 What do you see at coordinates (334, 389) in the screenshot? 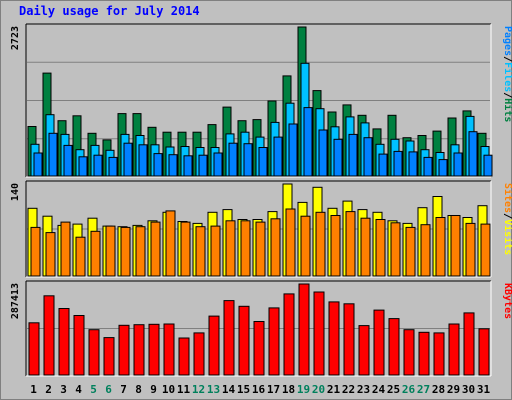
I see `x-tick-day-21: 21` at bounding box center [334, 389].